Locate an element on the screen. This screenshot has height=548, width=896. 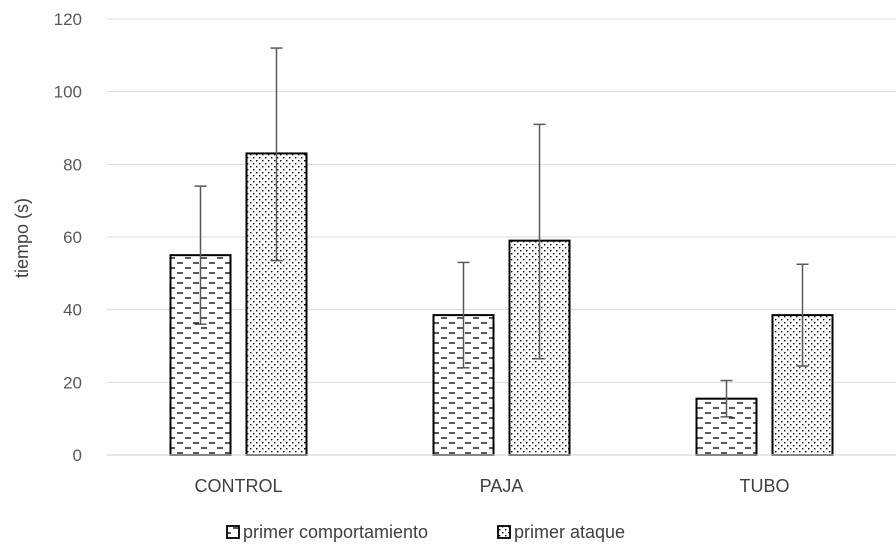
y-tick-label: 0 is located at coordinates (77, 455).